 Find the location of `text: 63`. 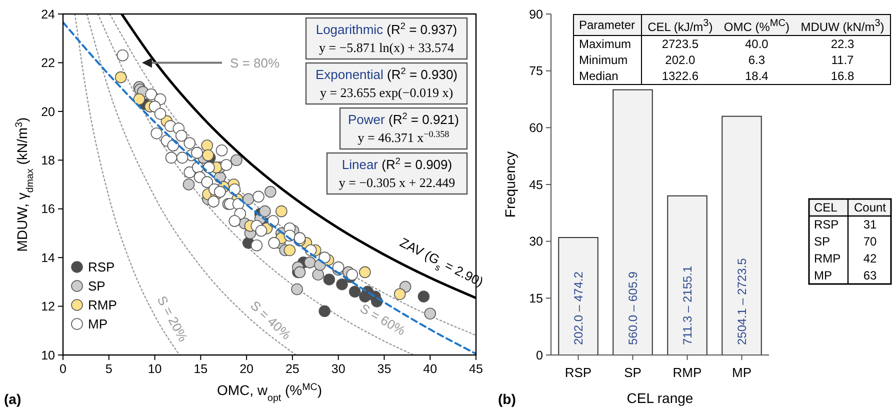

text: 63 is located at coordinates (870, 275).